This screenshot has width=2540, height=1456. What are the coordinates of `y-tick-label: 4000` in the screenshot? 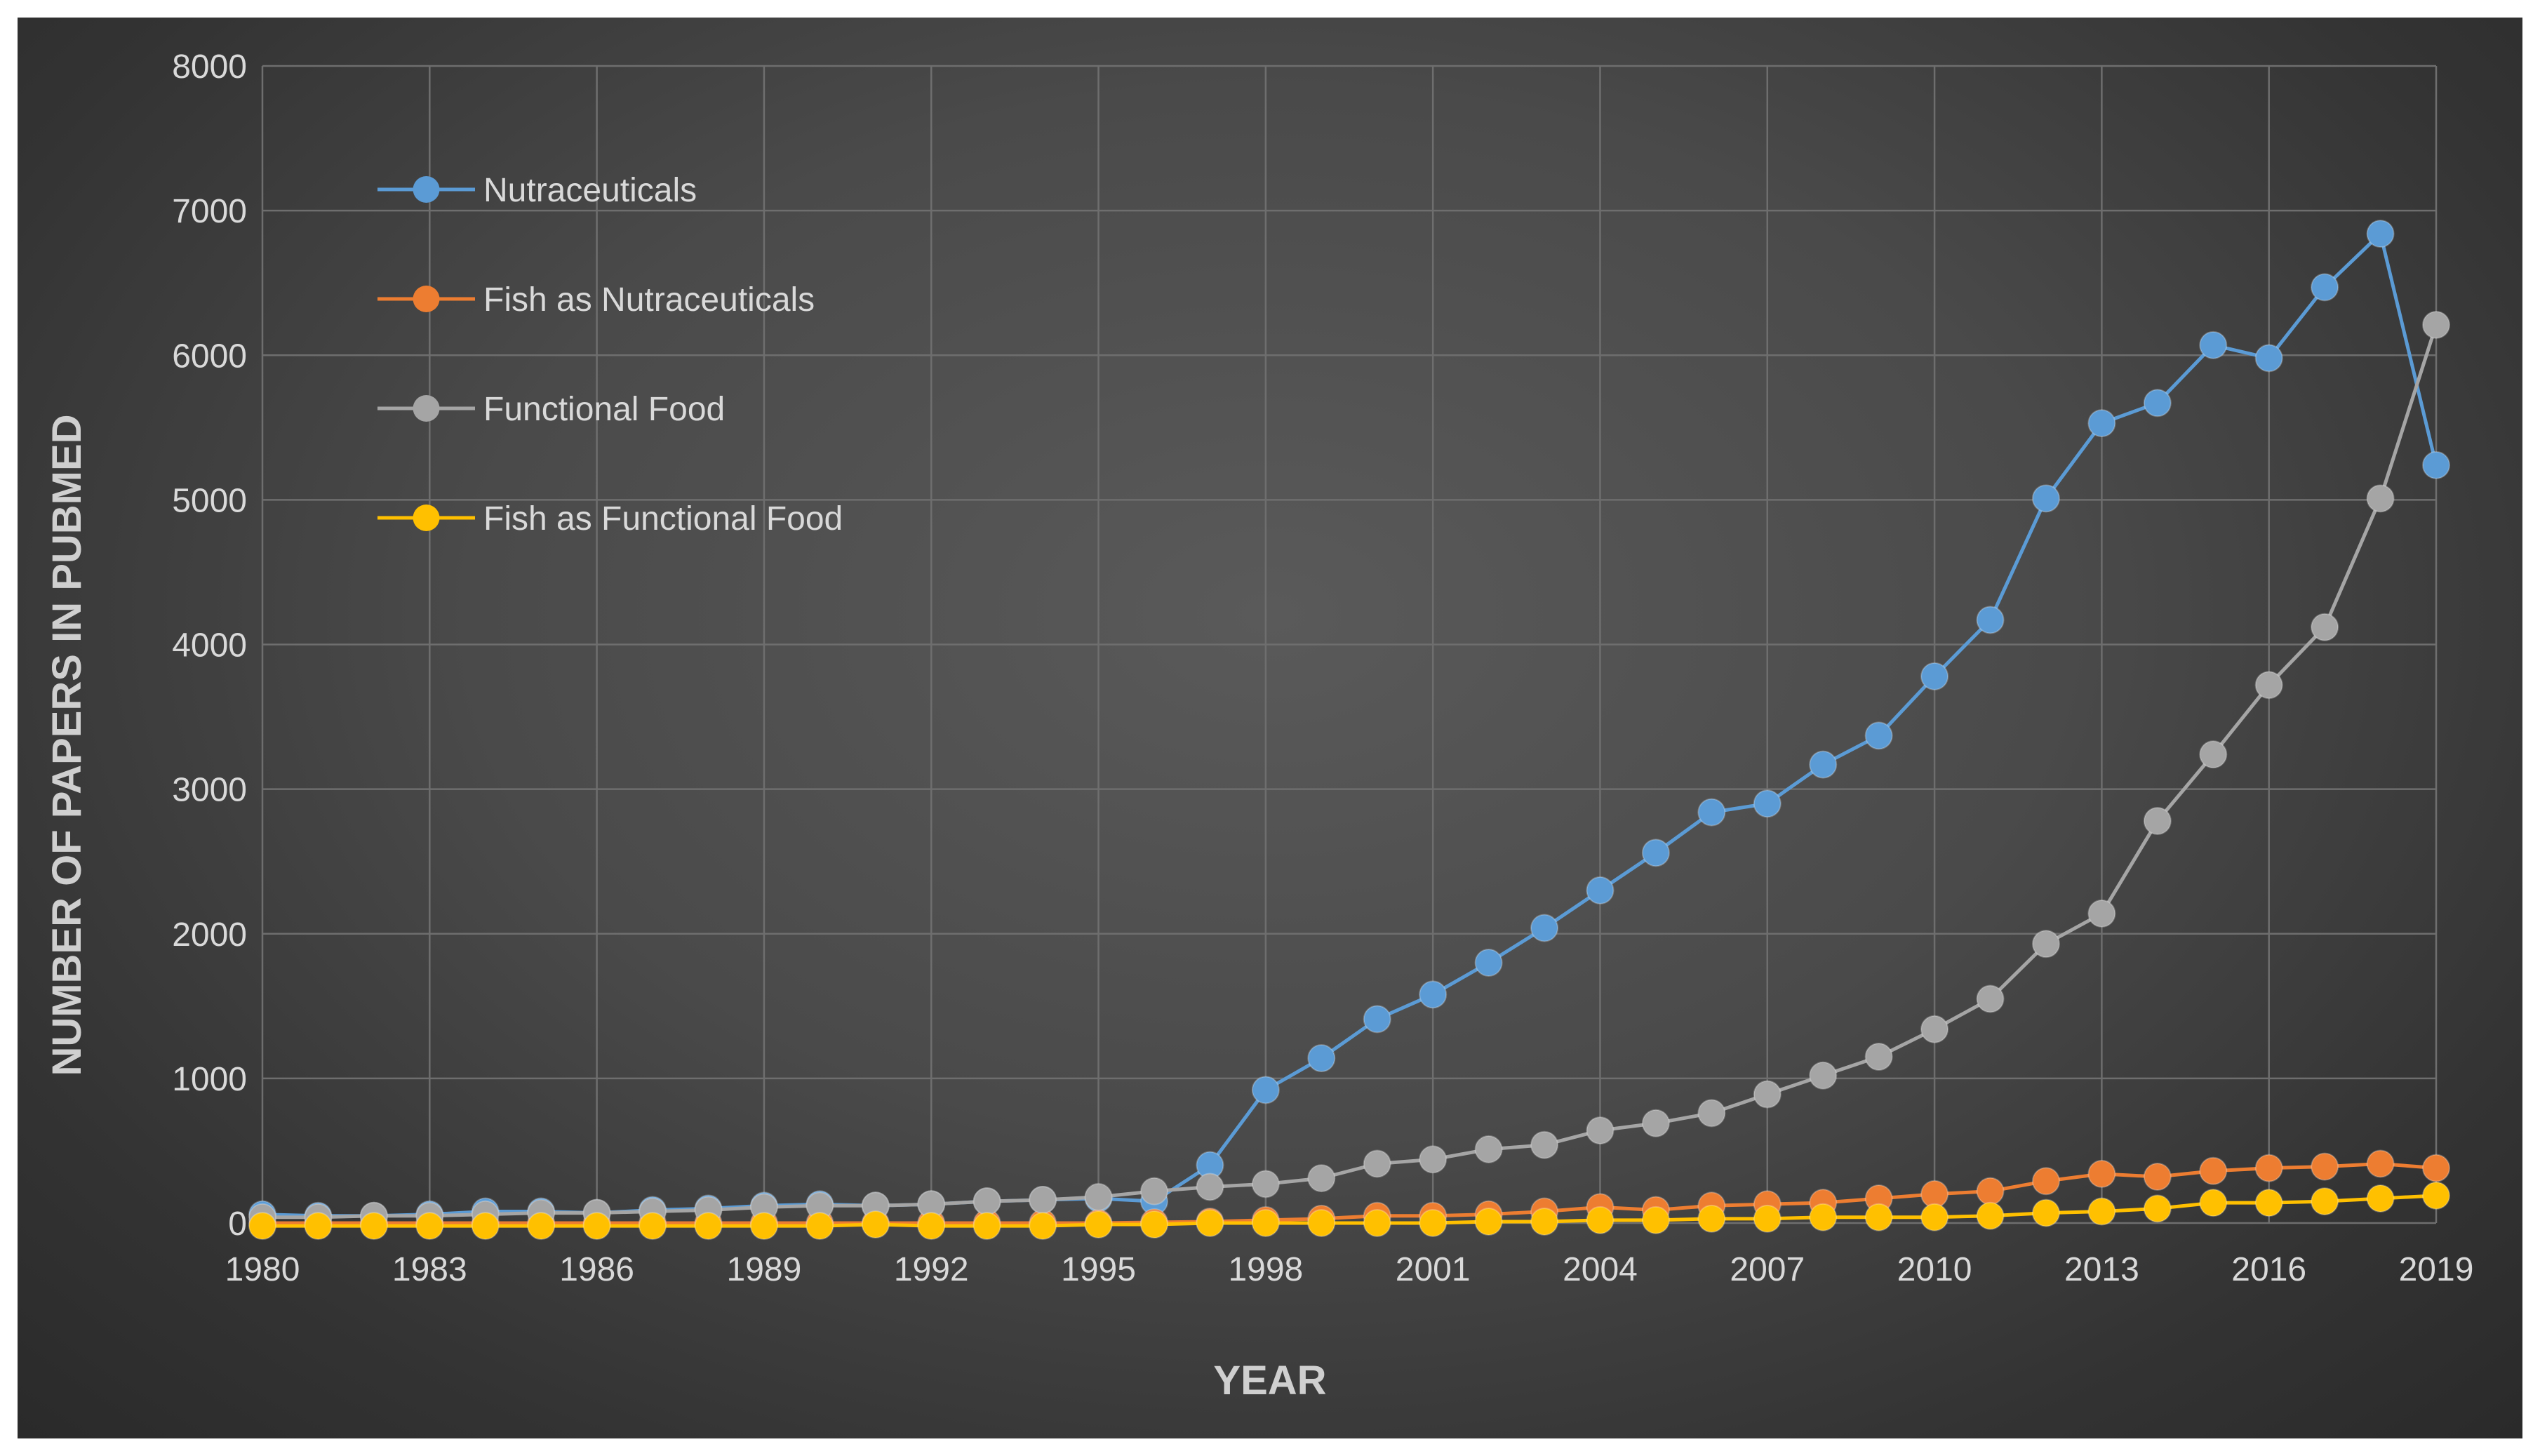 It's located at (209, 646).